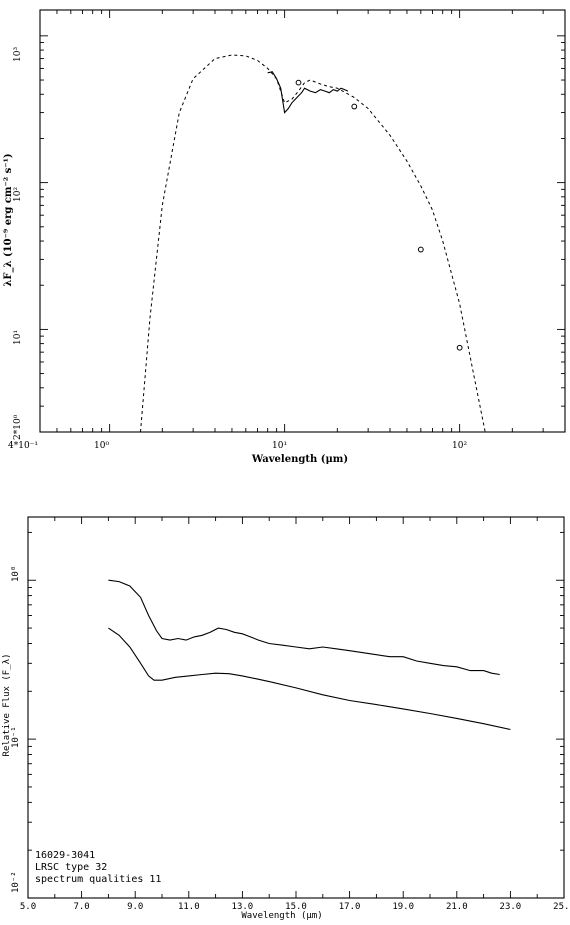  Describe the element at coordinates (243, 907) in the screenshot. I see `bottom-xtick-label: 13.0` at that location.